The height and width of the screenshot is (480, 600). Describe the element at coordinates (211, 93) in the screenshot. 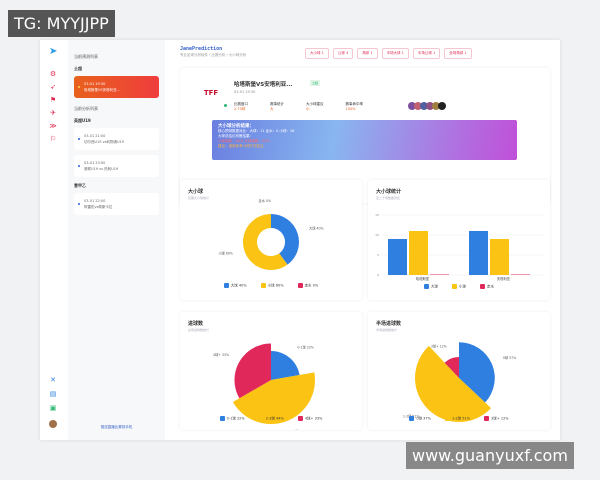

I see `league-logo: TFF` at that location.